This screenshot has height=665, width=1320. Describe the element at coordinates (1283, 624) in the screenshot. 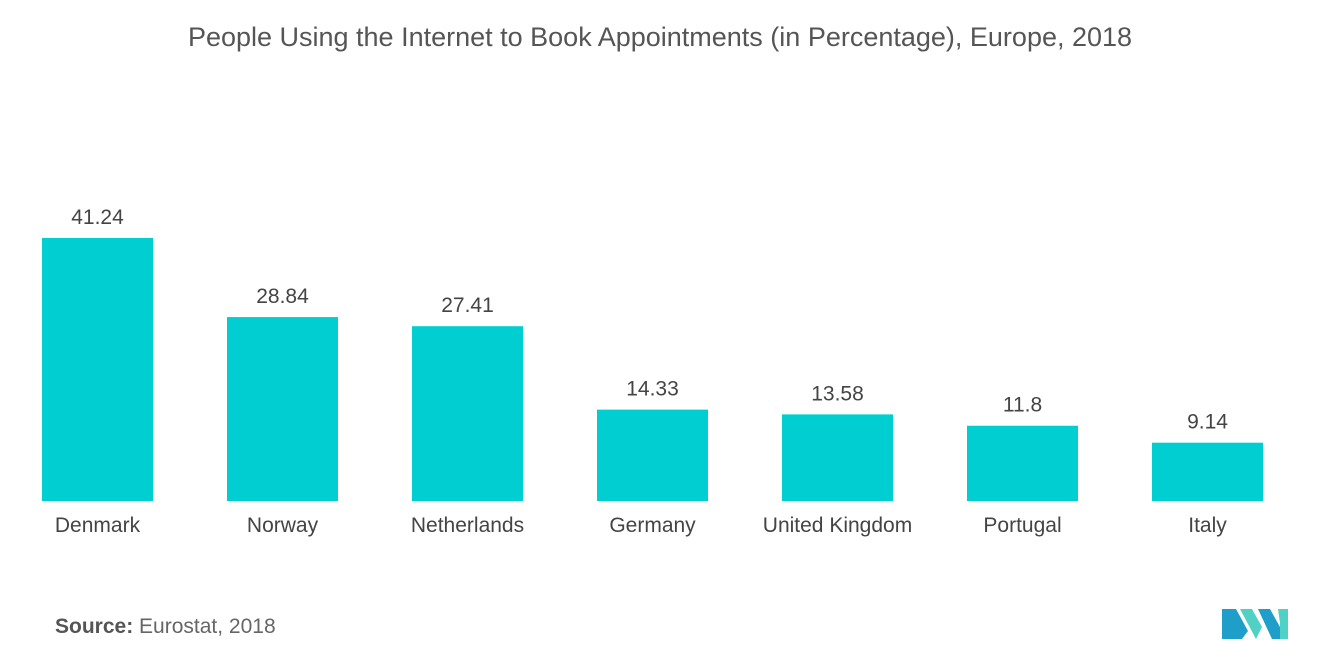

I see `logo-right-post` at that location.